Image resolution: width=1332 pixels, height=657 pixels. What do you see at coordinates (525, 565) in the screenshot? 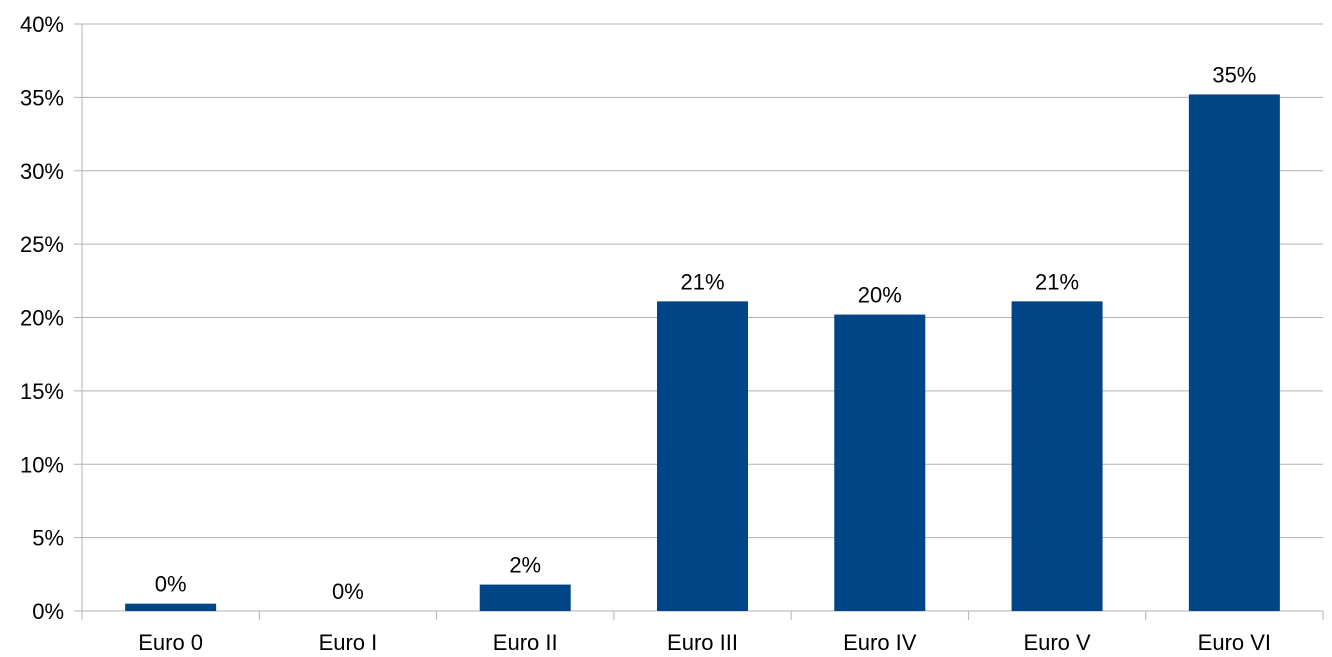
I see `data-label: 2%` at bounding box center [525, 565].